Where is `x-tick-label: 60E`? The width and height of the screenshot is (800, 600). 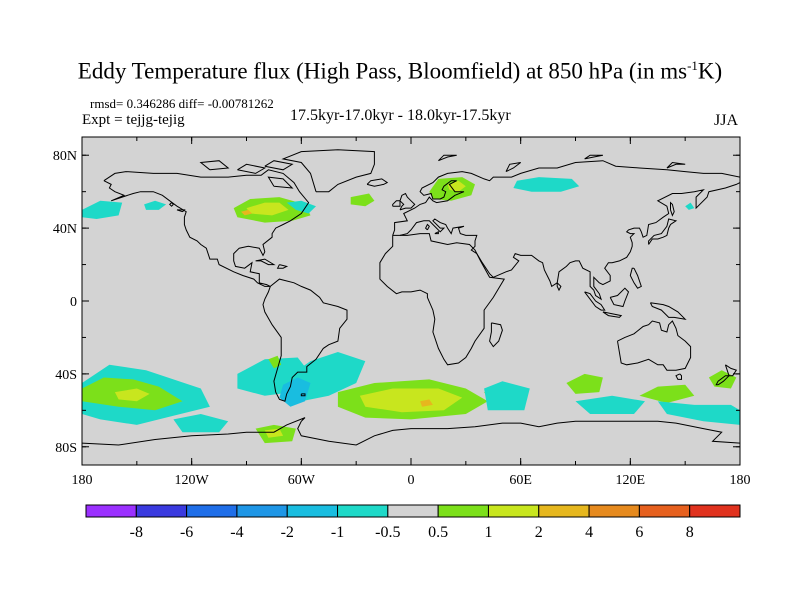 x-tick-label: 60E is located at coordinates (520, 480).